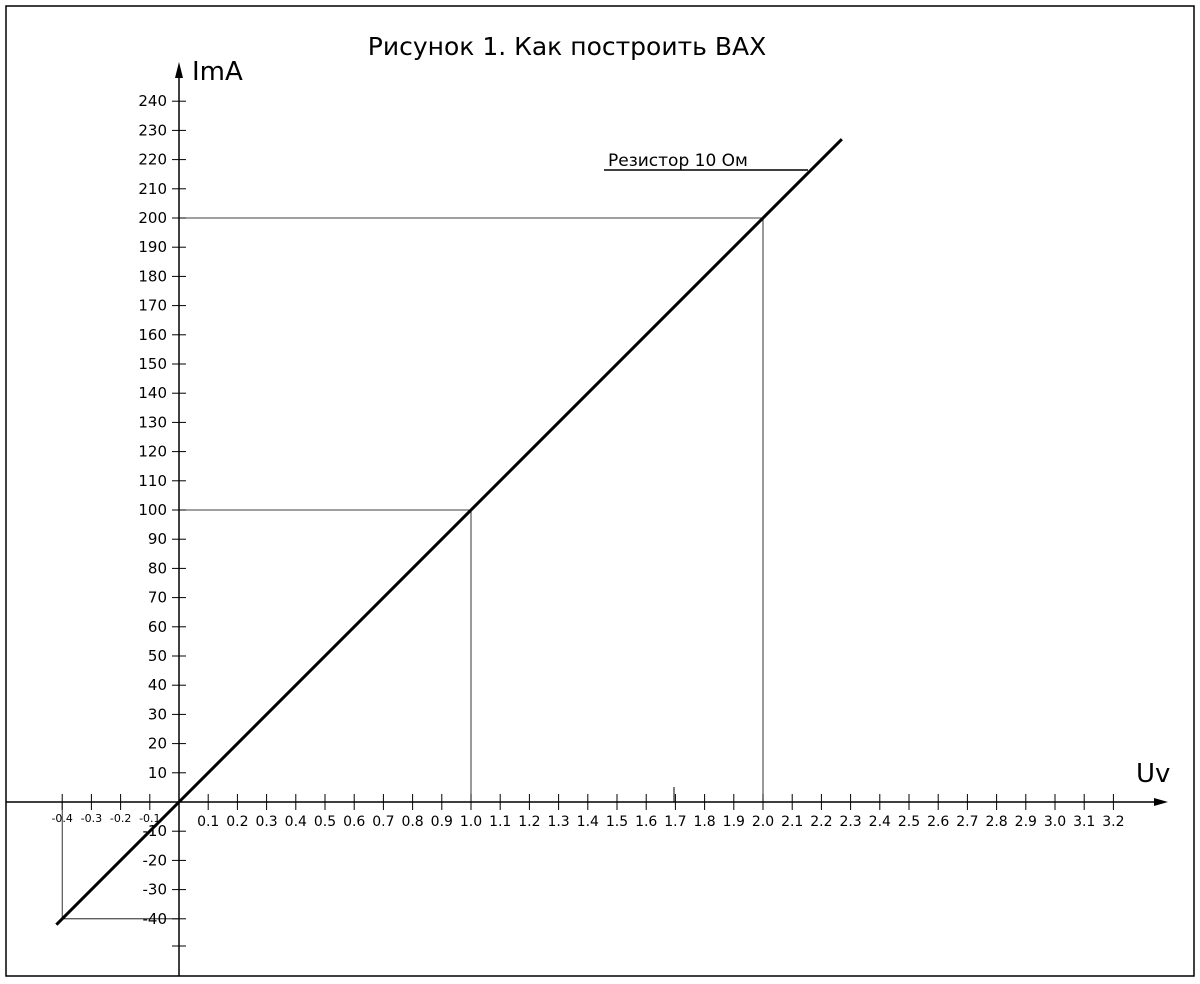 This screenshot has height=984, width=1200. Describe the element at coordinates (152, 101) in the screenshot. I see `y-tick-label: 240` at that location.